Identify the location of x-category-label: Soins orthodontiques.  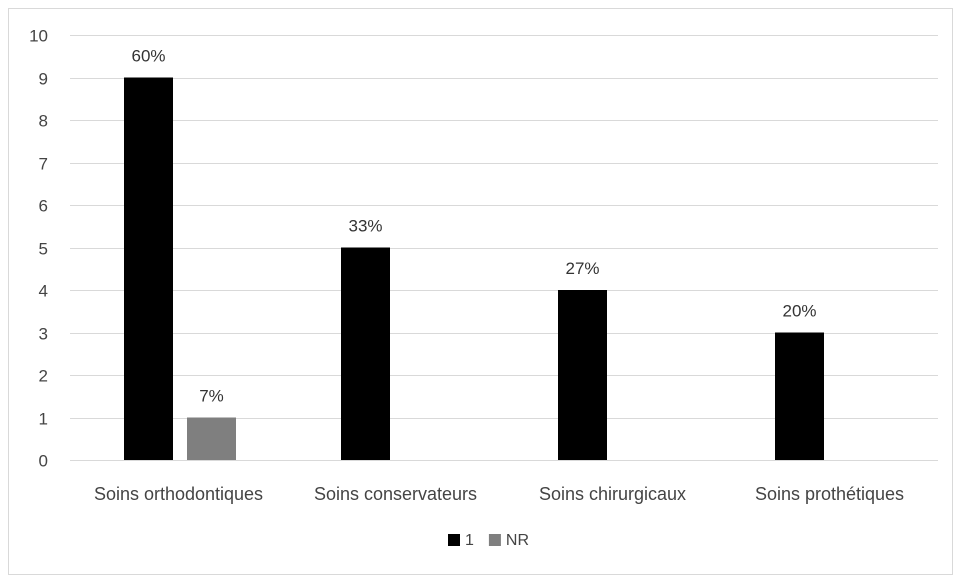
(178, 494).